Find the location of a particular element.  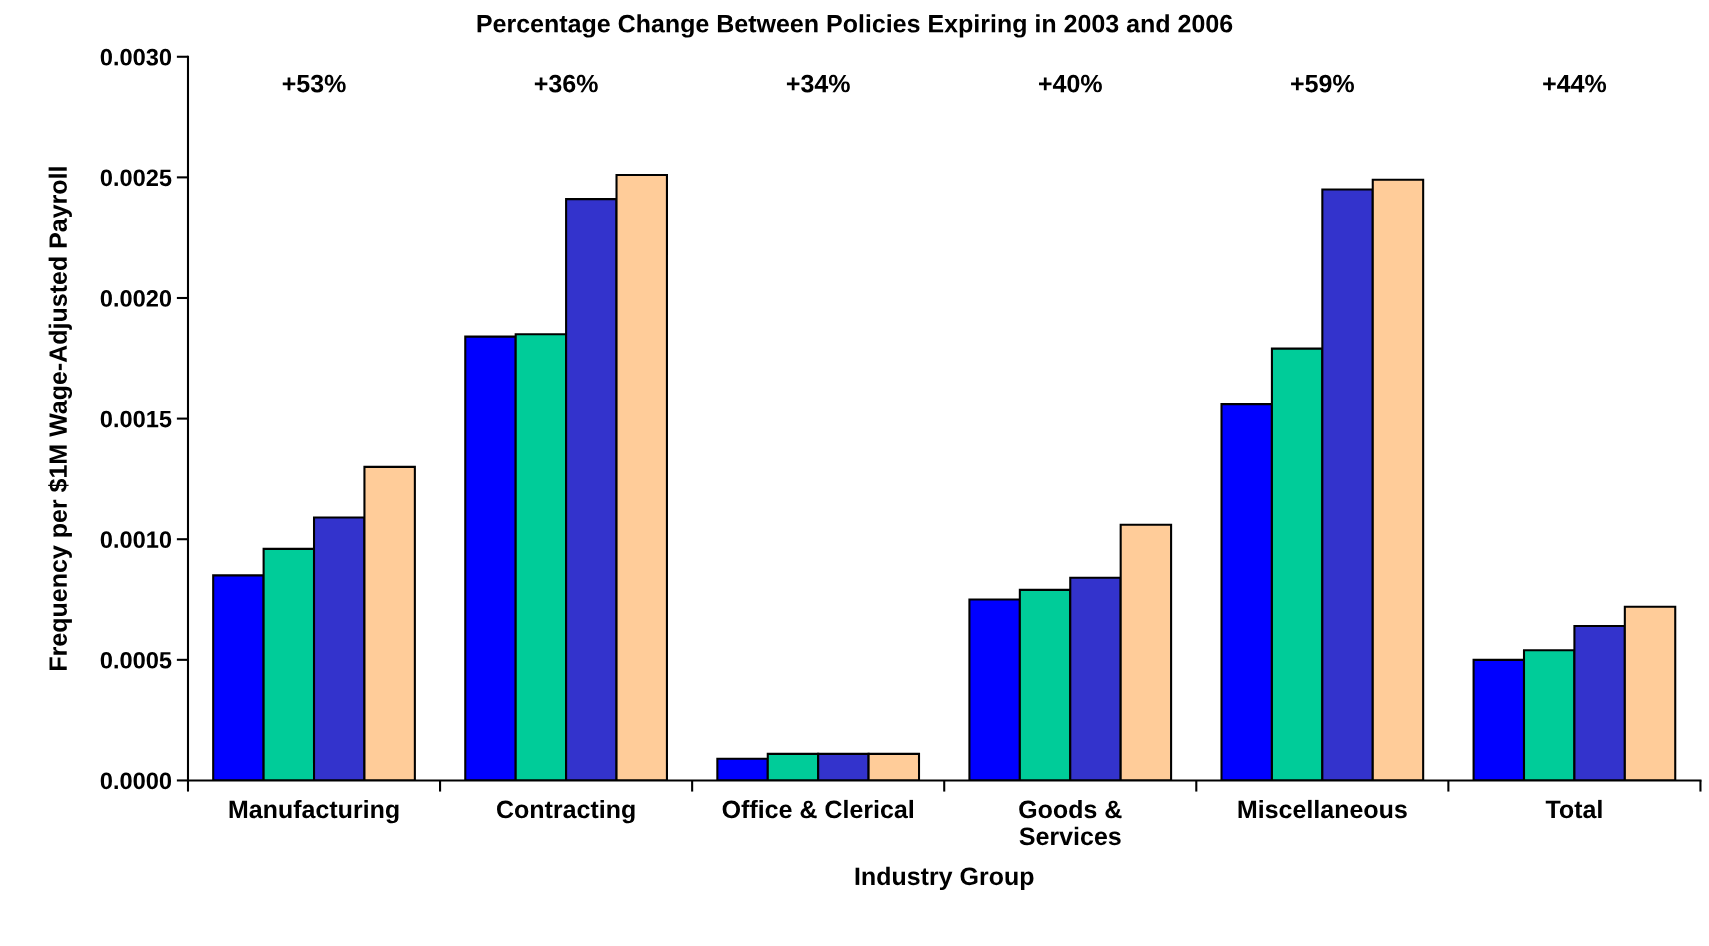

annotation: +53% is located at coordinates (314, 83).